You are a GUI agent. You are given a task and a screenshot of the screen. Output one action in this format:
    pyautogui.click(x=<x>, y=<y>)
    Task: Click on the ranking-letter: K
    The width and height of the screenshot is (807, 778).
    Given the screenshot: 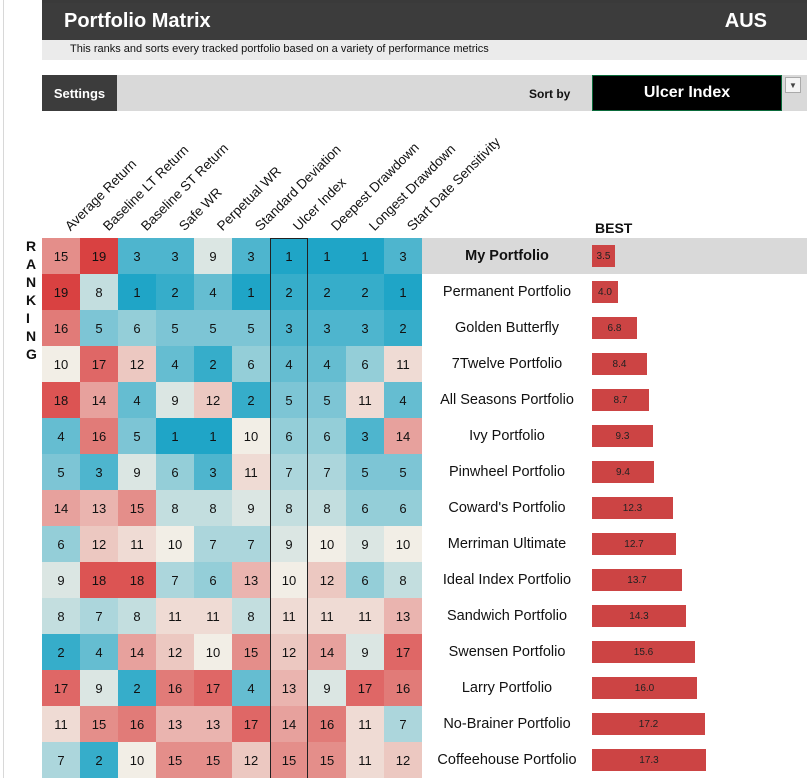 What is the action you would take?
    pyautogui.click(x=31, y=300)
    